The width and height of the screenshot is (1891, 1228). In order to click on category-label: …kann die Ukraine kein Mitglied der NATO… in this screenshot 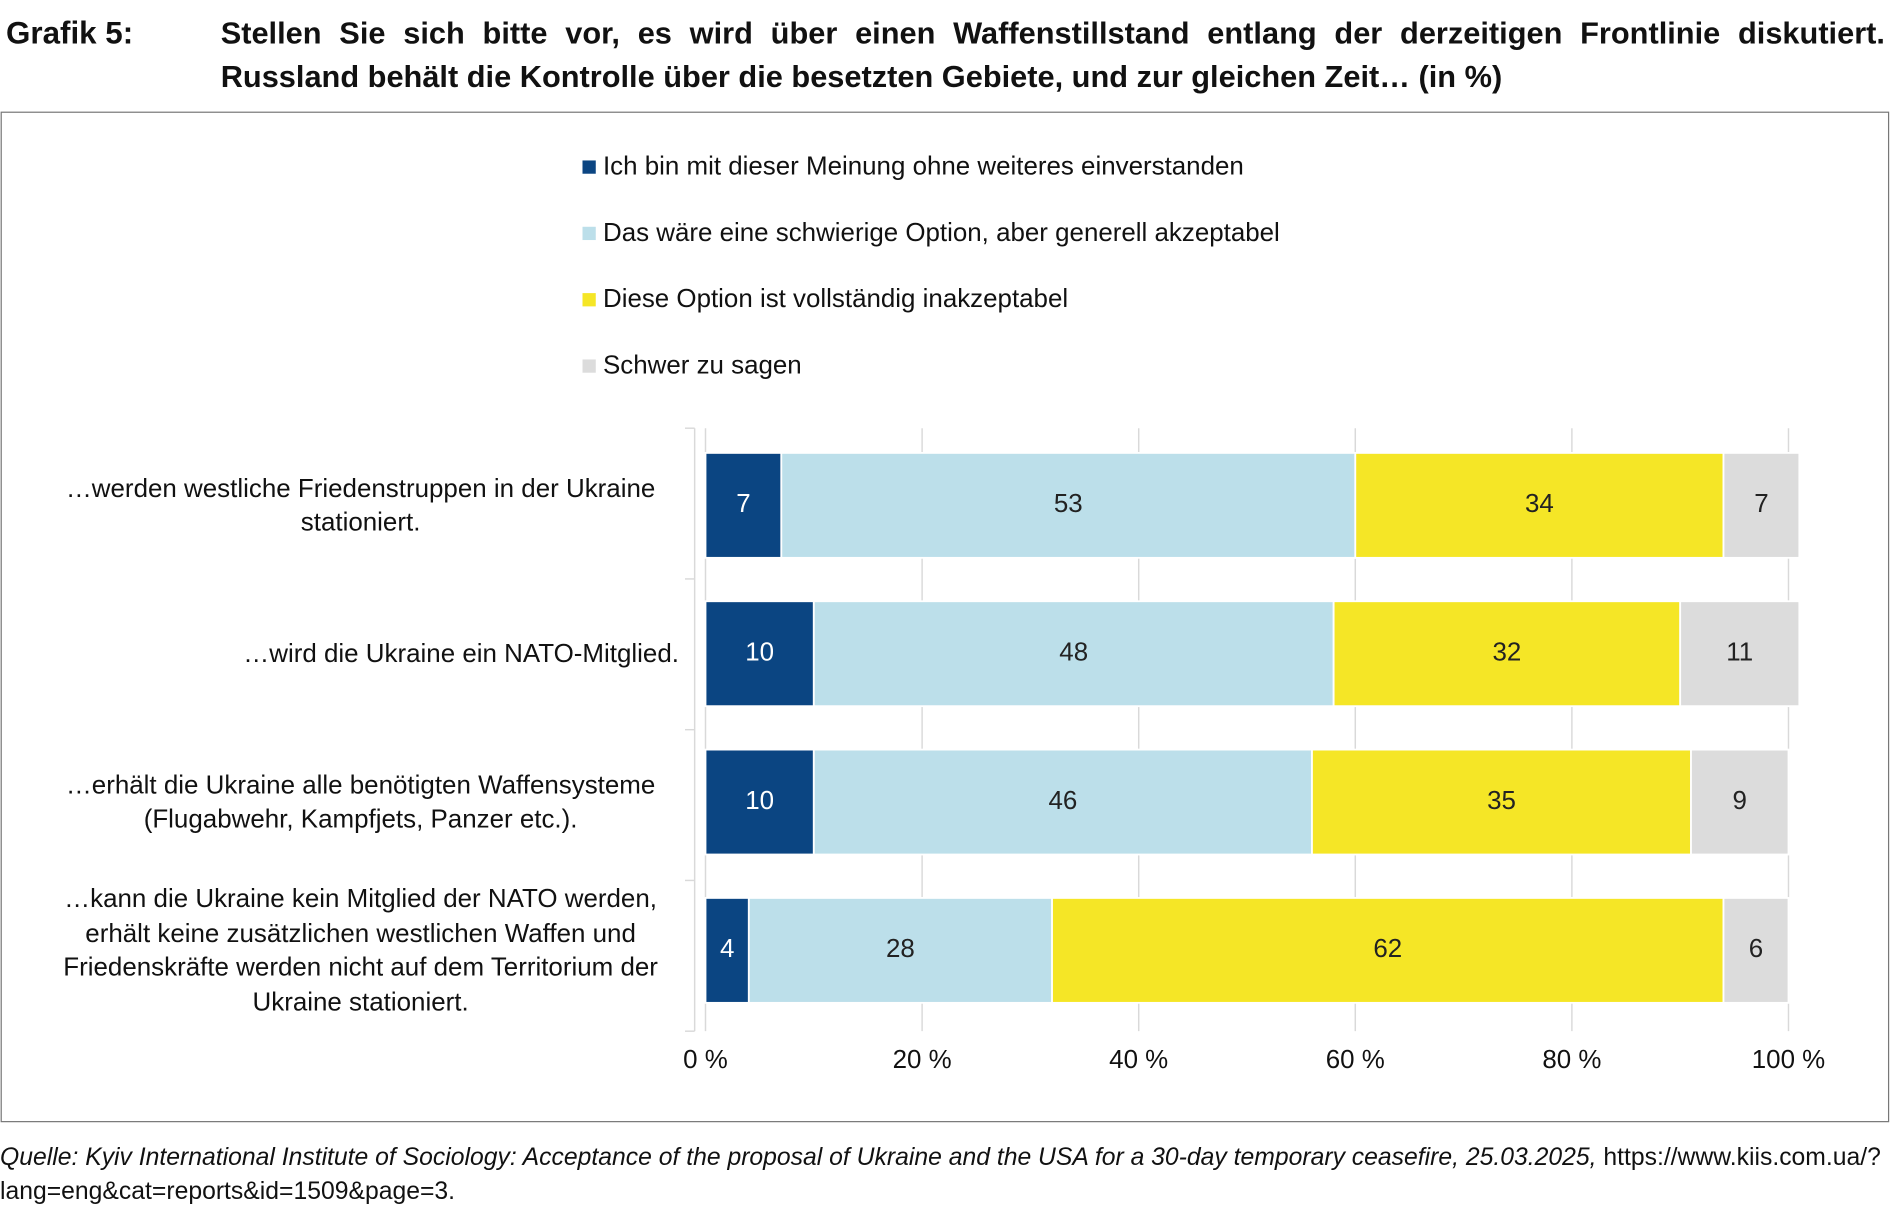, I will do `click(360, 950)`.